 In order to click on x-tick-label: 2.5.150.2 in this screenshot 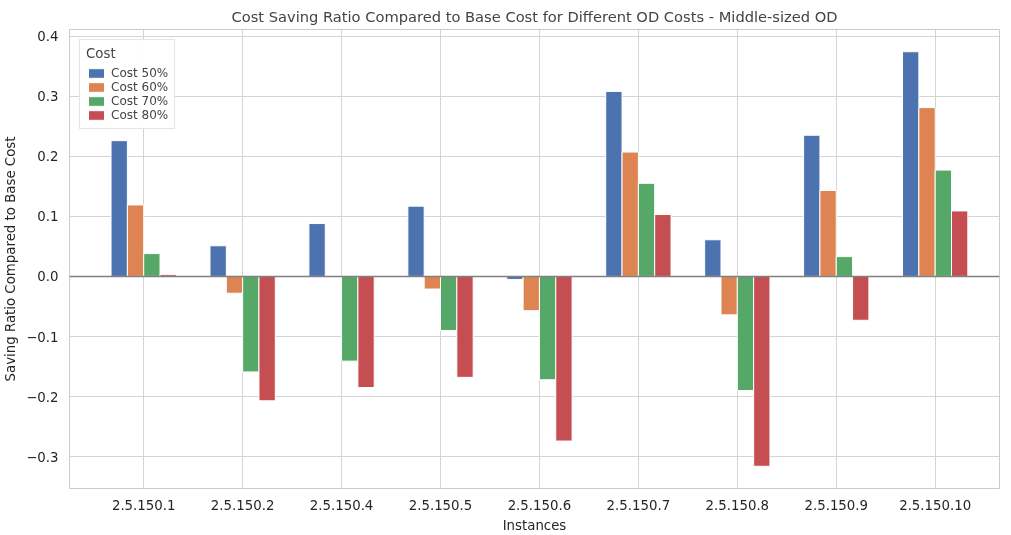, I will do `click(242, 505)`.